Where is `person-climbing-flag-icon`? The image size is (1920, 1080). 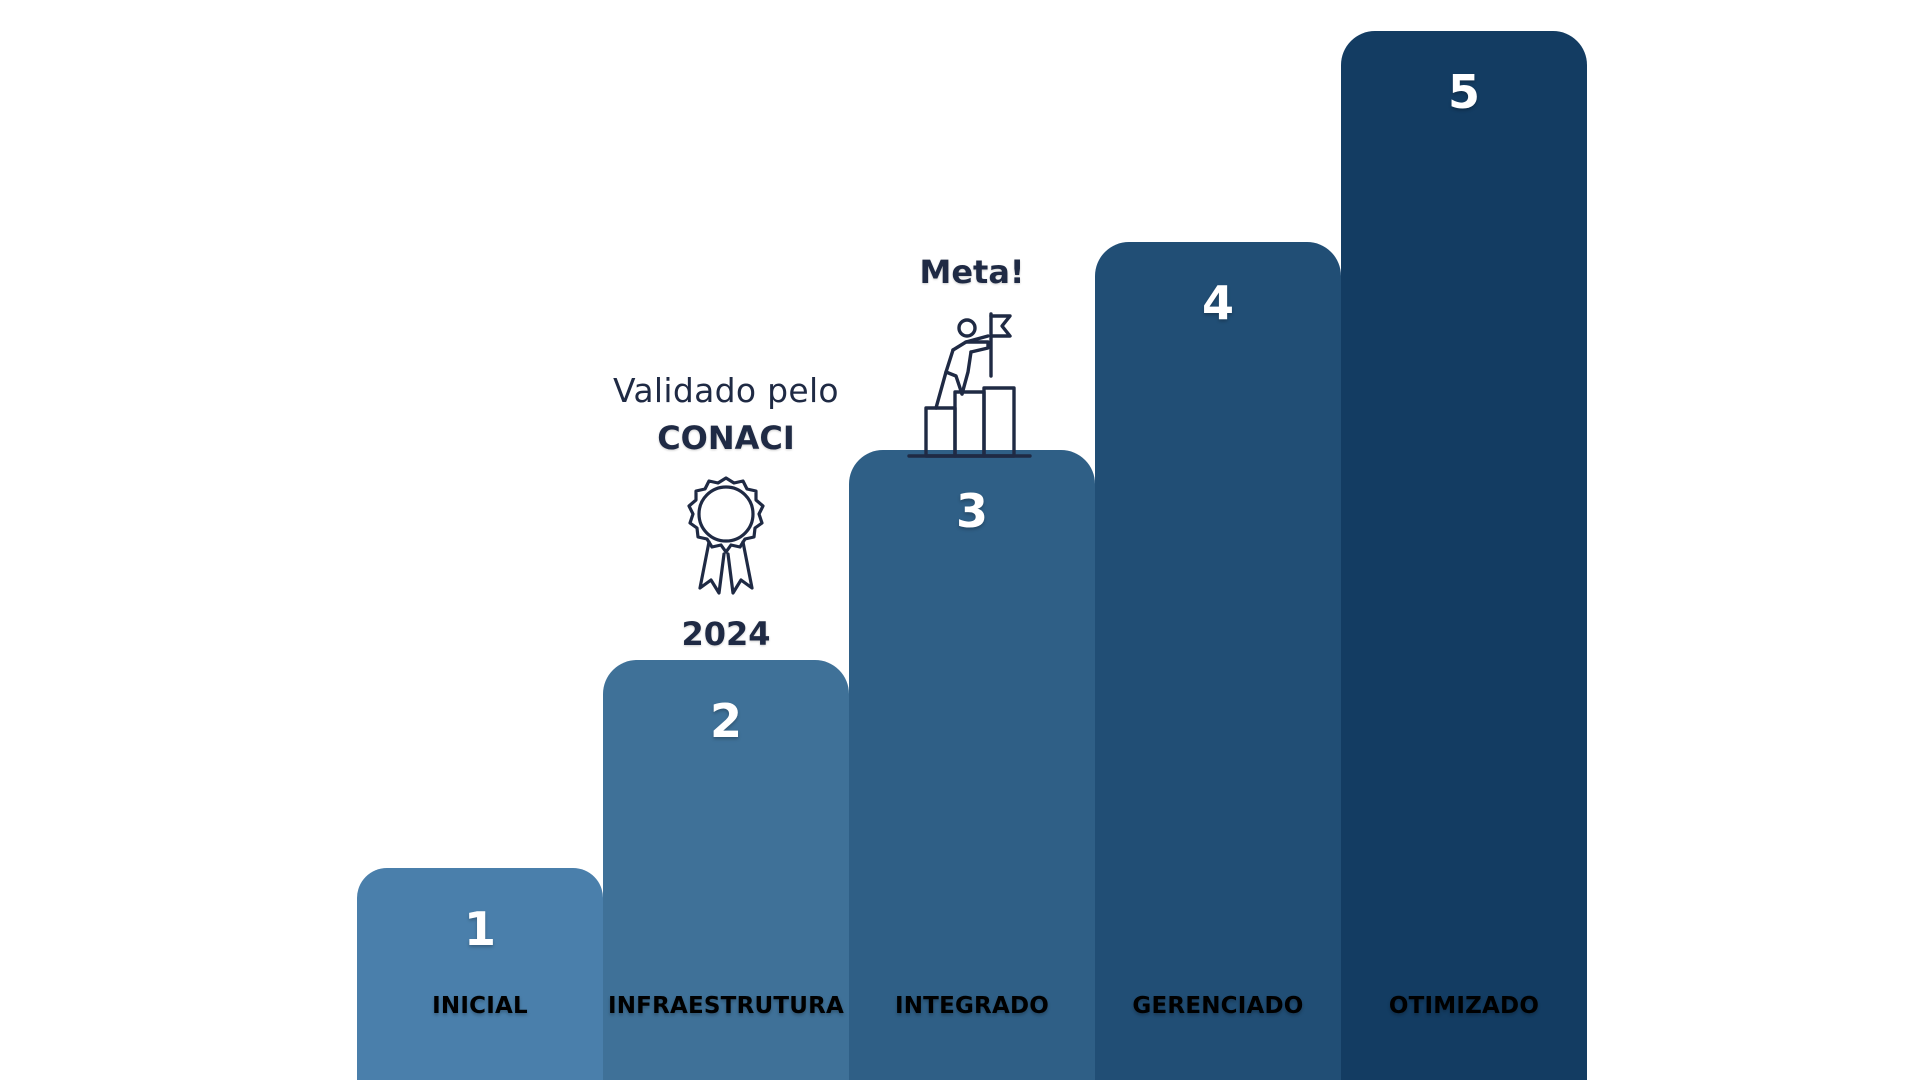 person-climbing-flag-icon is located at coordinates (970, 383).